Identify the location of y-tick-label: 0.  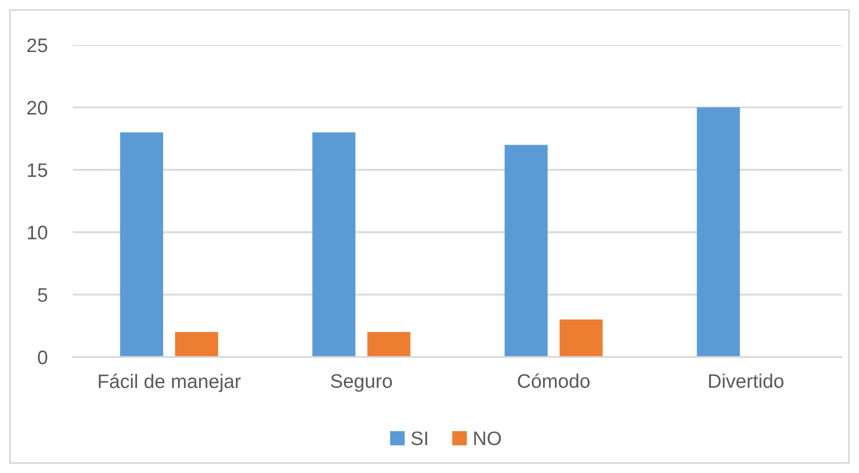
(43, 357).